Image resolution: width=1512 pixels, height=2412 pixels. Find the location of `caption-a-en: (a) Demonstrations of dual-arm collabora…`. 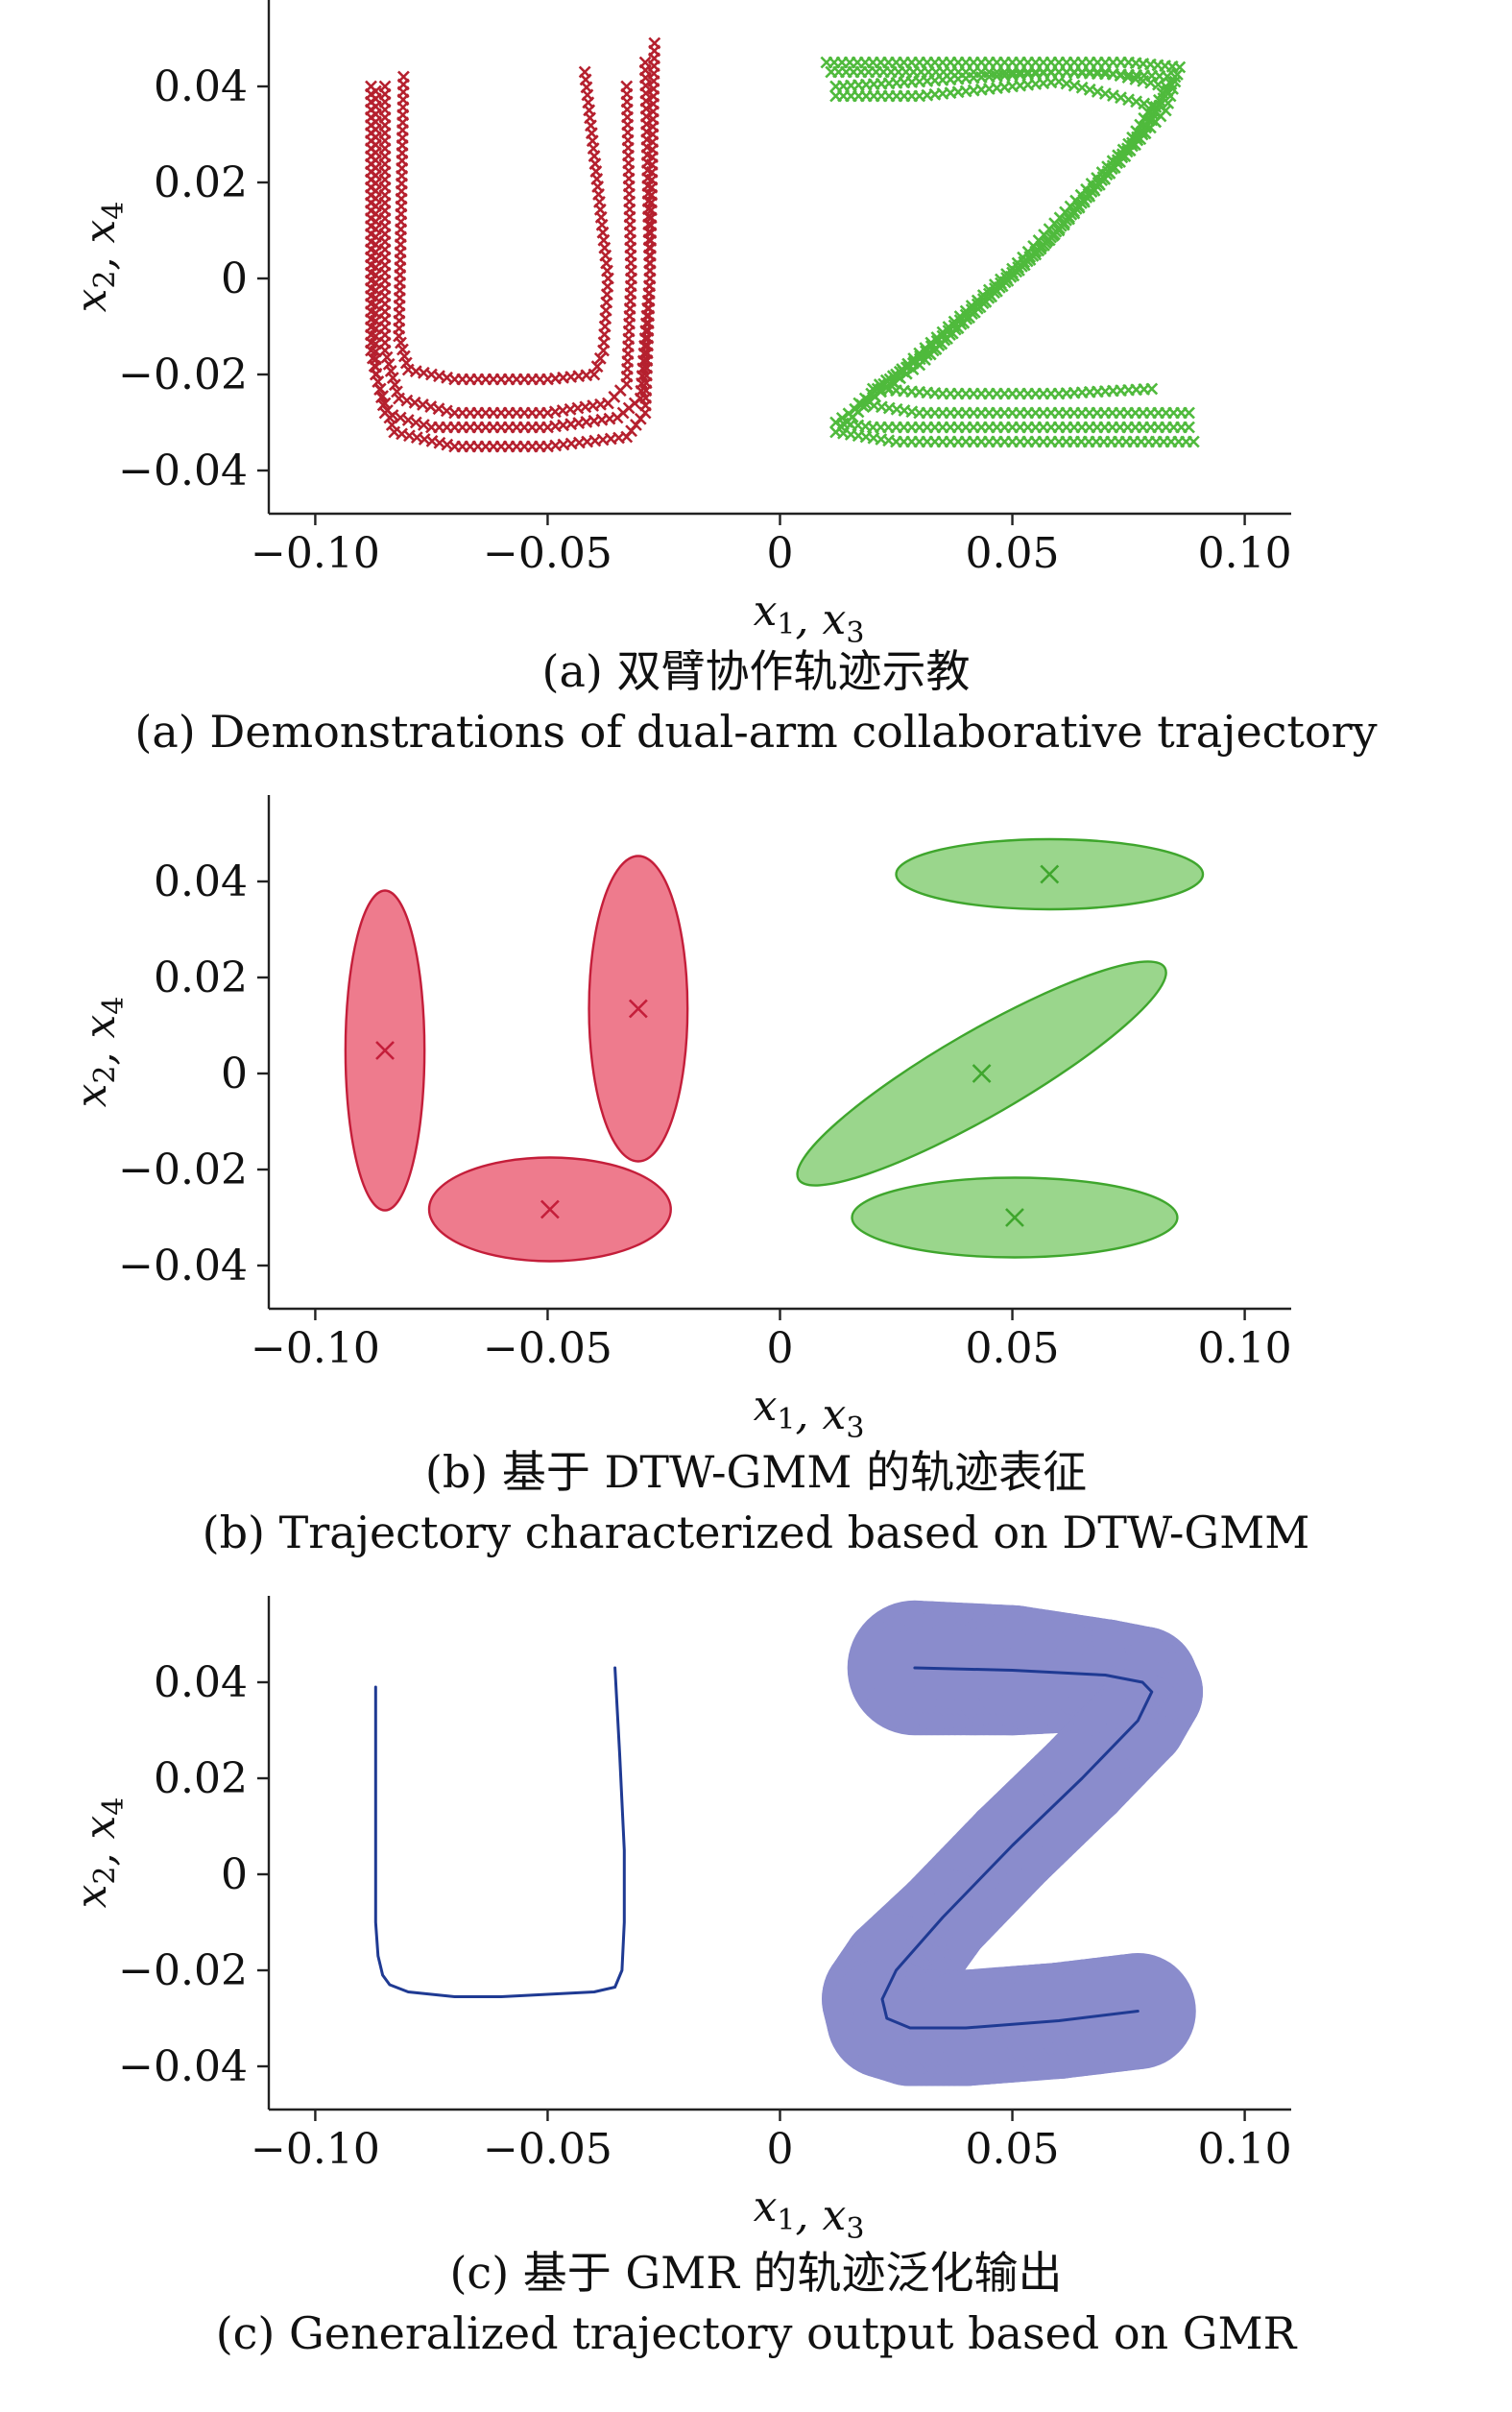

caption-a-en: (a) Demonstrations of dual-arm collabora… is located at coordinates (756, 732).